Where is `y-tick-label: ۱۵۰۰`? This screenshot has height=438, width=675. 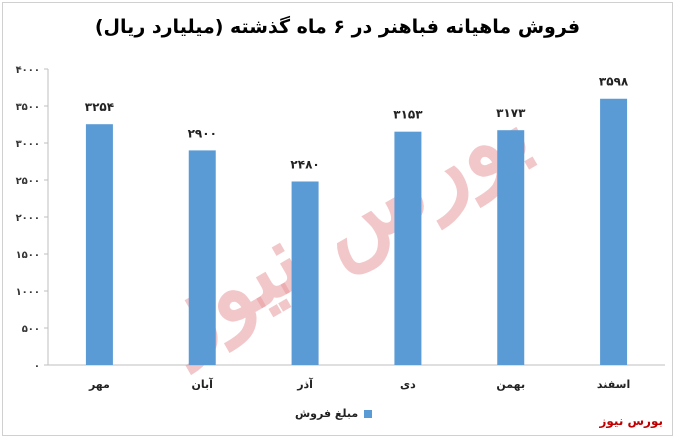
y-tick-label: ۱۵۰۰ is located at coordinates (28, 255).